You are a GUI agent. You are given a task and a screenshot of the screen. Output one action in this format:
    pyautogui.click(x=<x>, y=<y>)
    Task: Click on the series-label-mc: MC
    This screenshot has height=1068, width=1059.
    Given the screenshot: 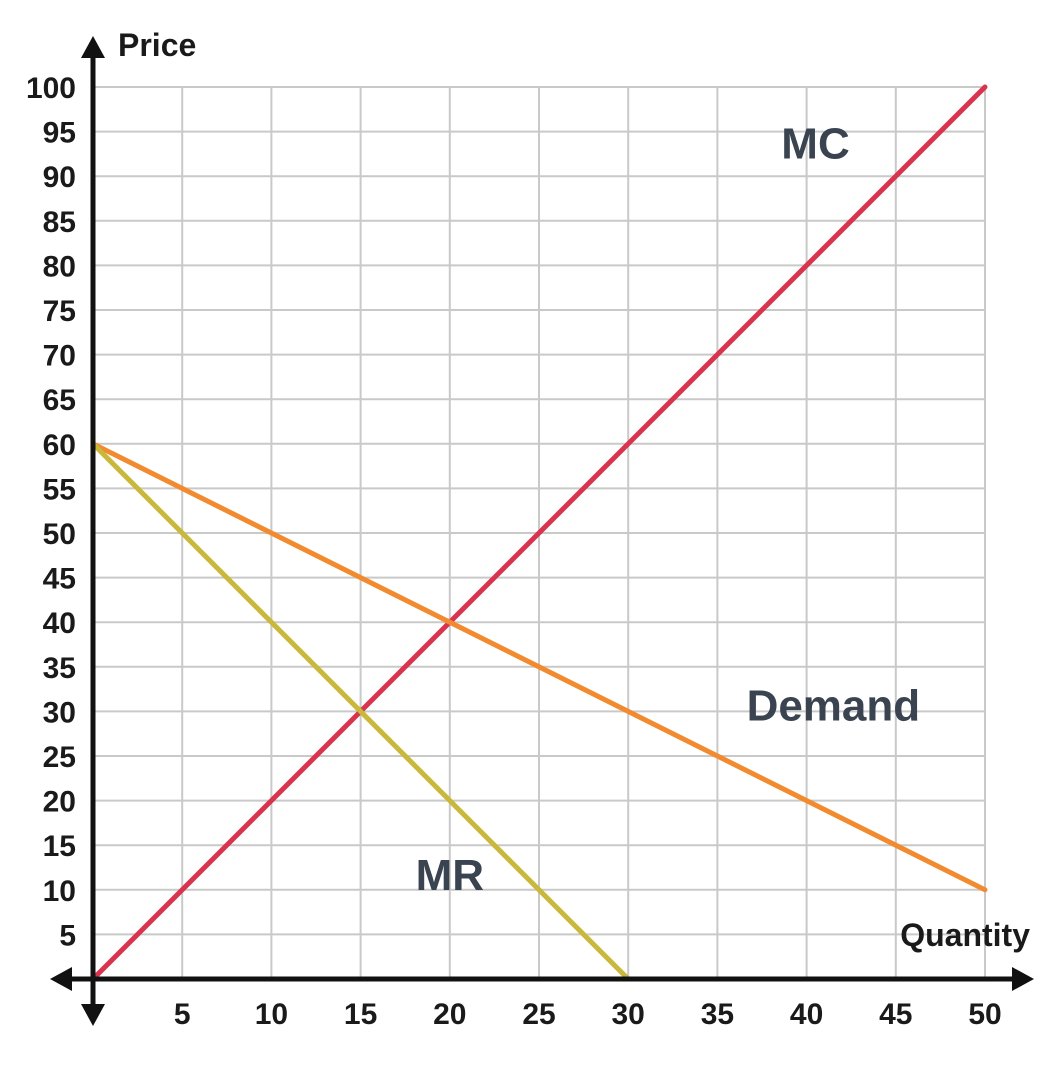 What is the action you would take?
    pyautogui.click(x=815, y=143)
    